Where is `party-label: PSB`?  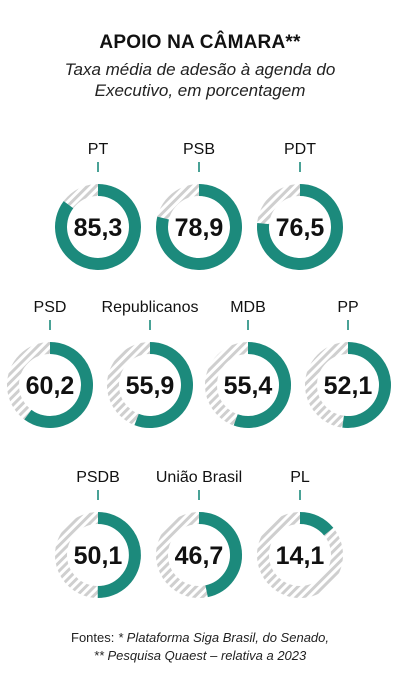 party-label: PSB is located at coordinates (199, 149).